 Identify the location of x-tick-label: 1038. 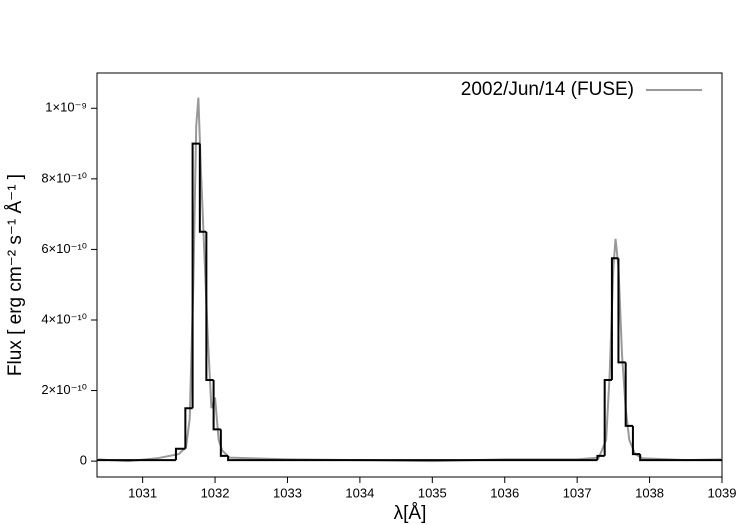
(649, 492).